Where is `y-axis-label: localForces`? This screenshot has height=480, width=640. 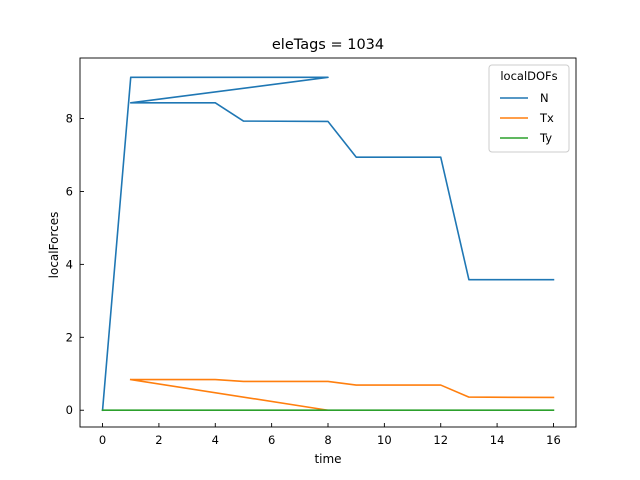 y-axis-label: localForces is located at coordinates (54, 245).